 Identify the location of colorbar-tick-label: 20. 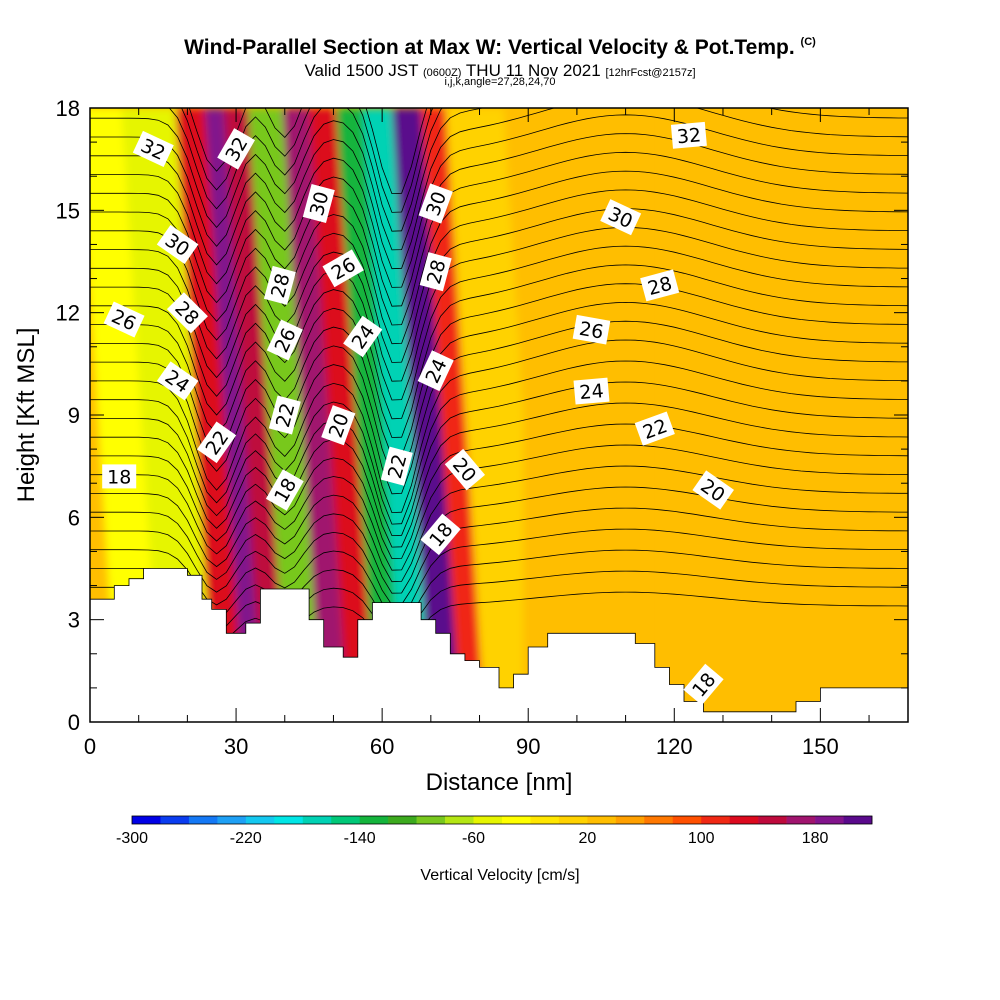
(588, 838).